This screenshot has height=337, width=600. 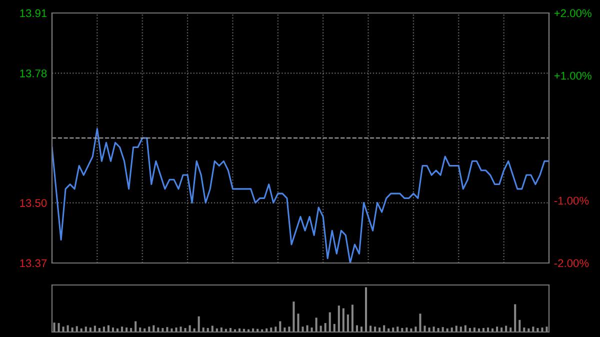 What do you see at coordinates (33, 73) in the screenshot?
I see `y-tick-label: 13.78` at bounding box center [33, 73].